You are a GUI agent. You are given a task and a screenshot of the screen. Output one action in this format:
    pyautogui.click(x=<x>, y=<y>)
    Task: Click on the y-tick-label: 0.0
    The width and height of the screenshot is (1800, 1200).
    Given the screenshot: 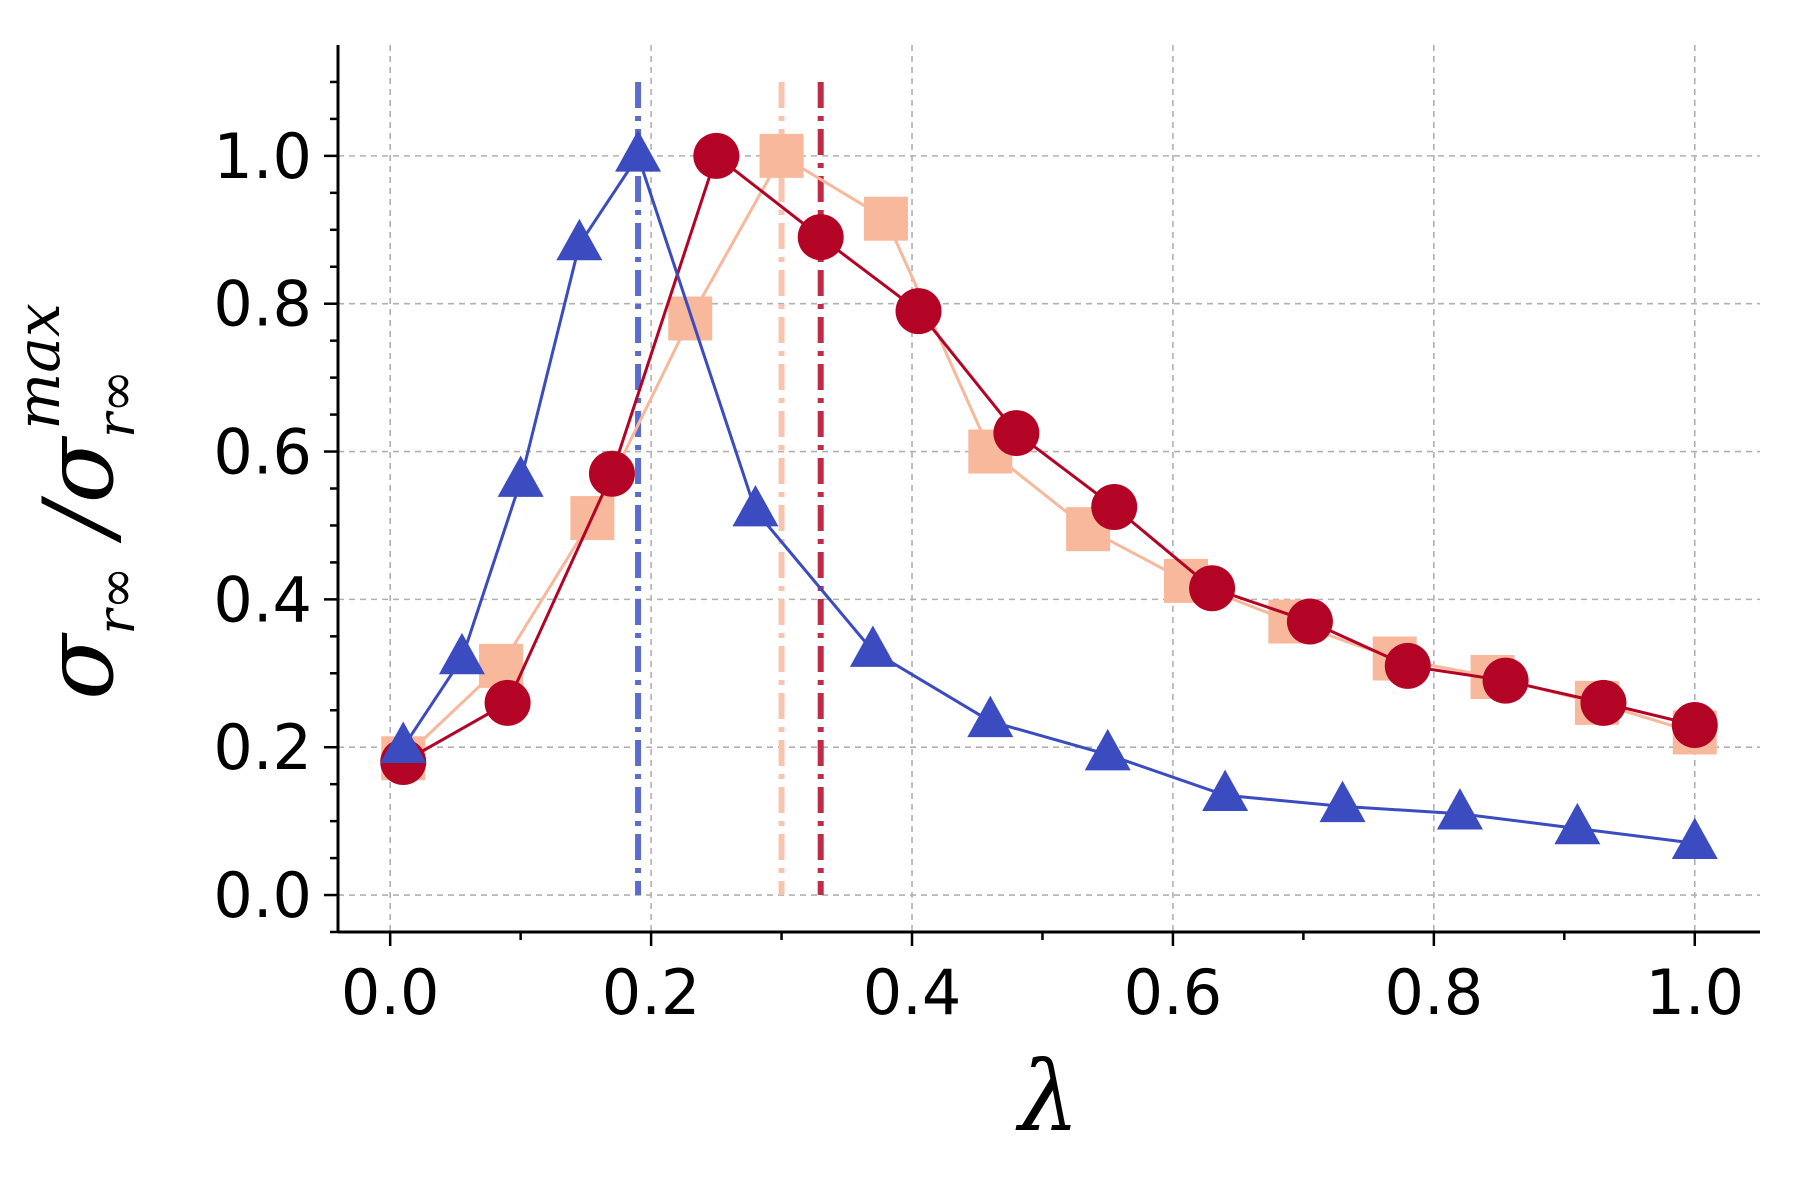 What is the action you would take?
    pyautogui.click(x=262, y=895)
    